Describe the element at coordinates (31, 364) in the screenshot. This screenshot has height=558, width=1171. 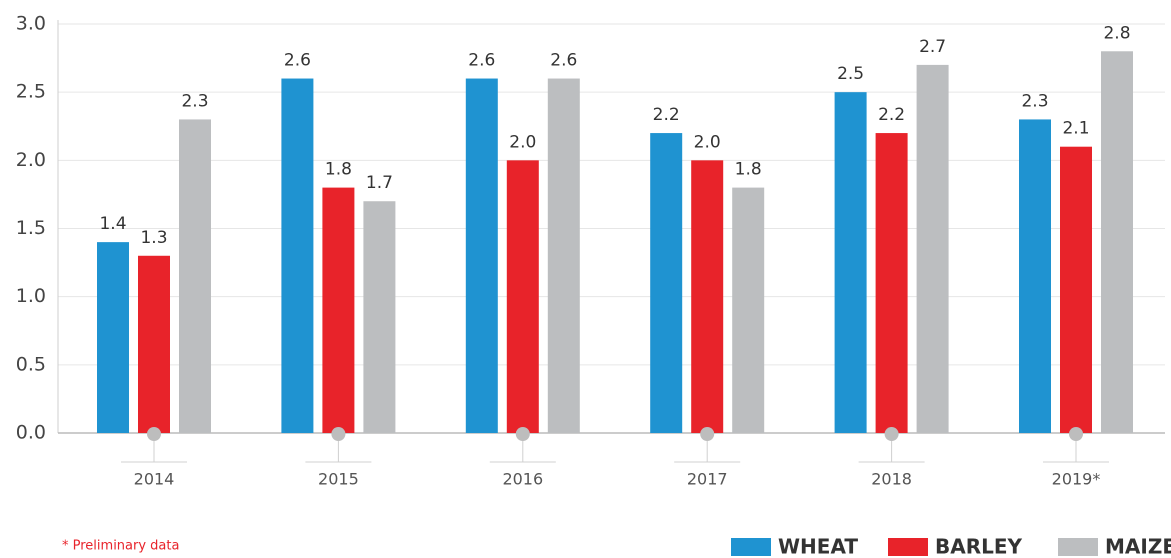
I see `y-tick-label: 0.5` at that location.